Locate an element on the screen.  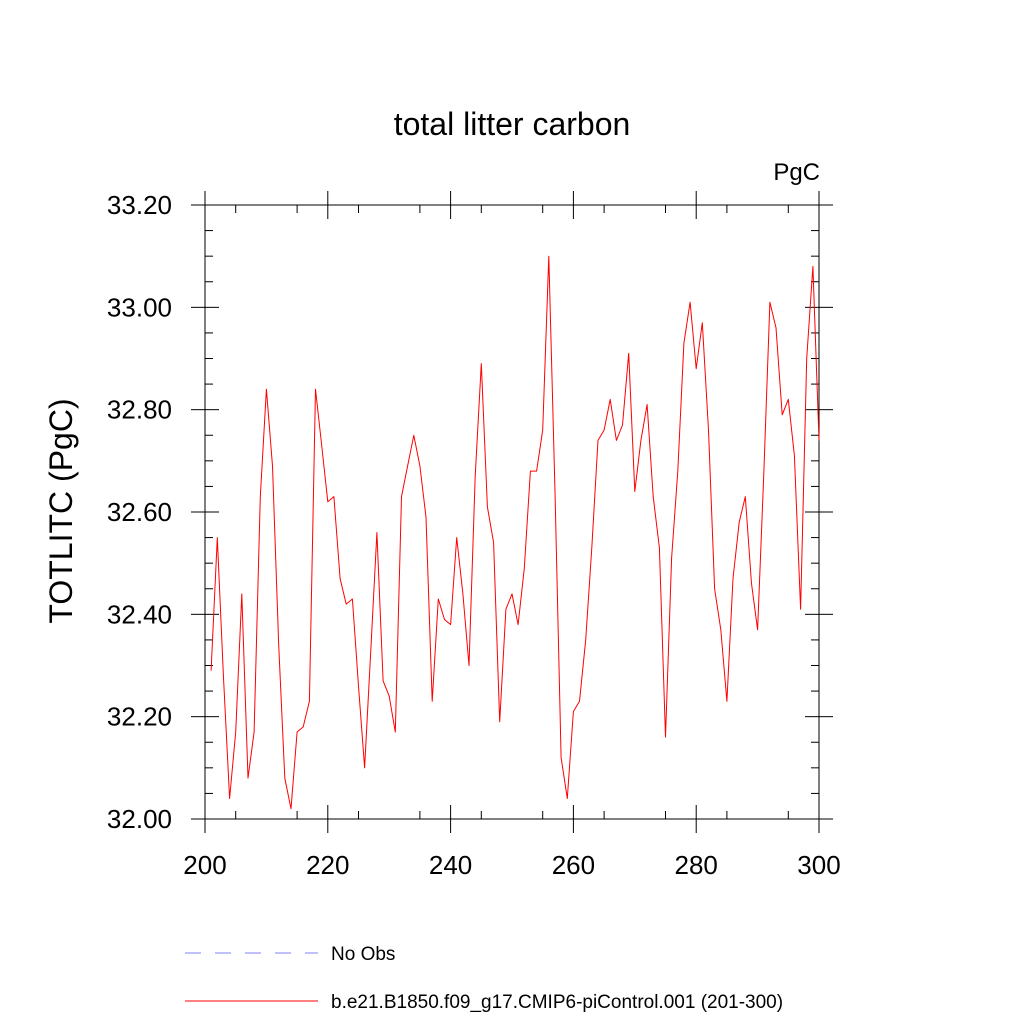
x-tick-label: 260 is located at coordinates (573, 865).